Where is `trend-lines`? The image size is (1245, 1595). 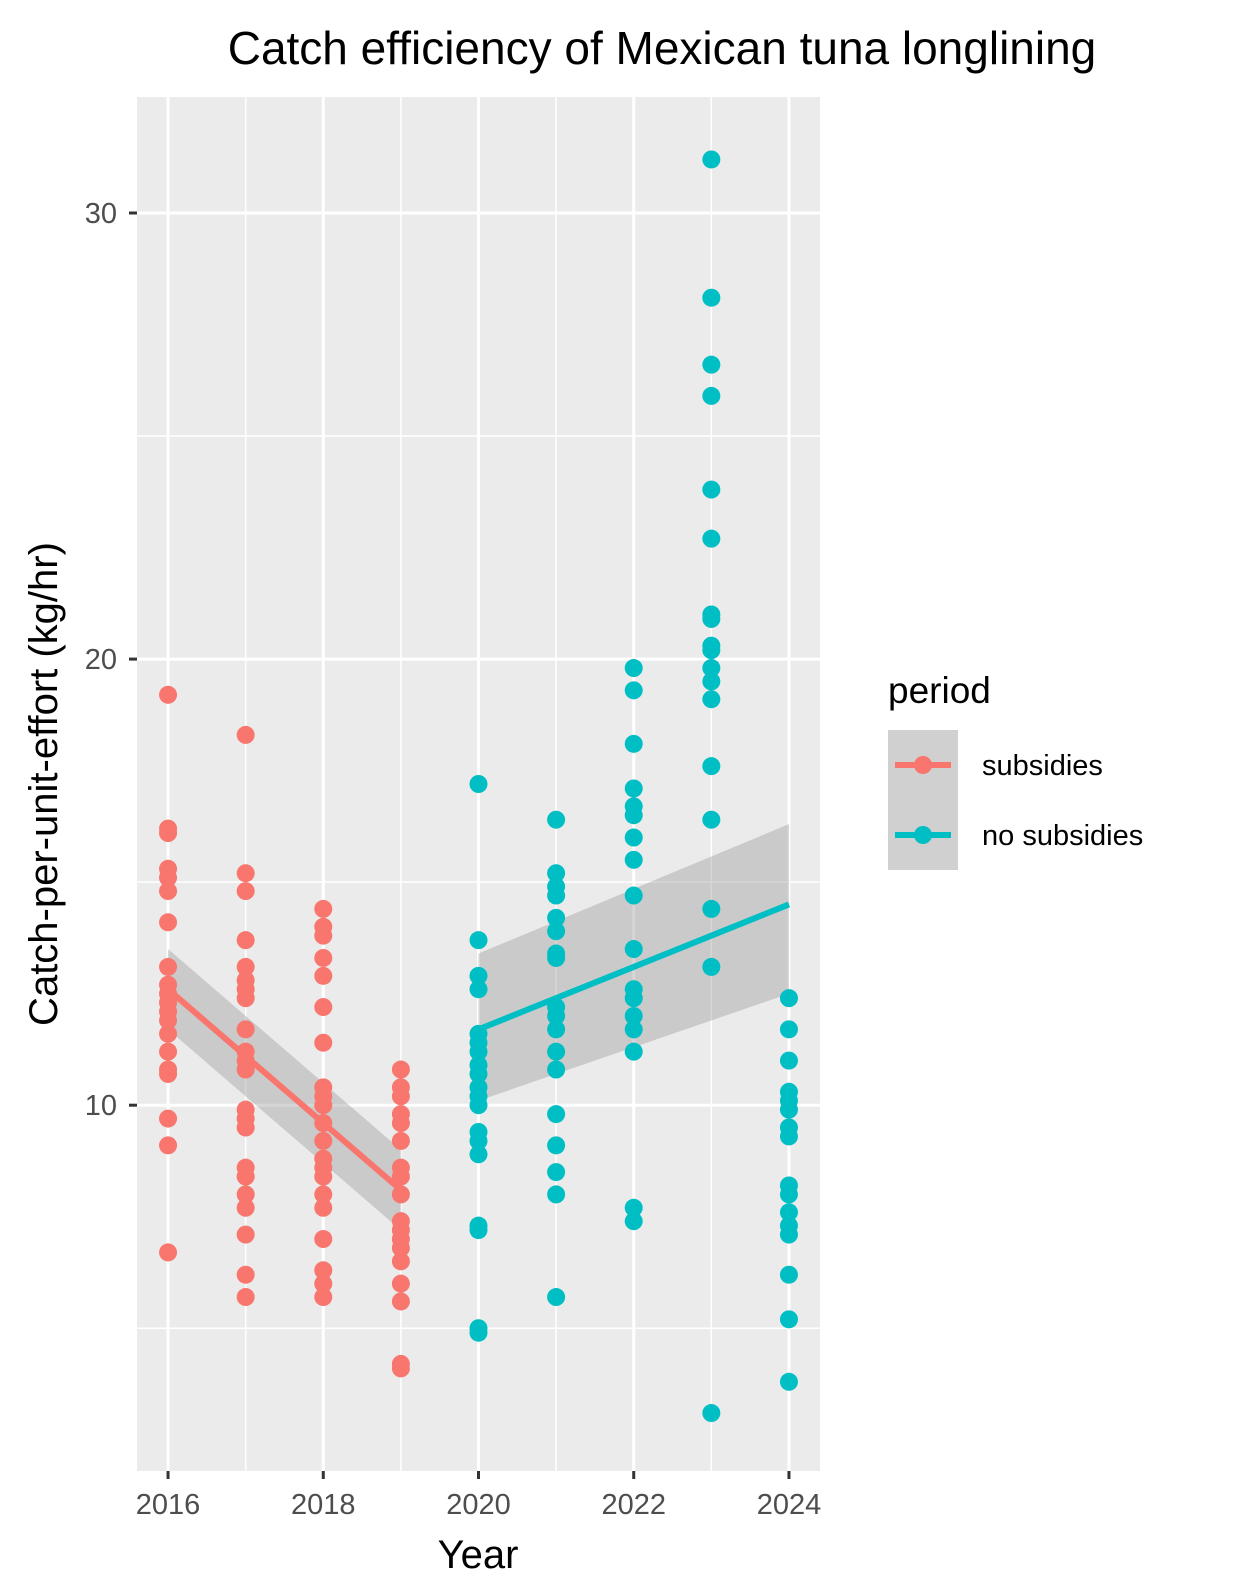
trend-lines is located at coordinates (478, 1047).